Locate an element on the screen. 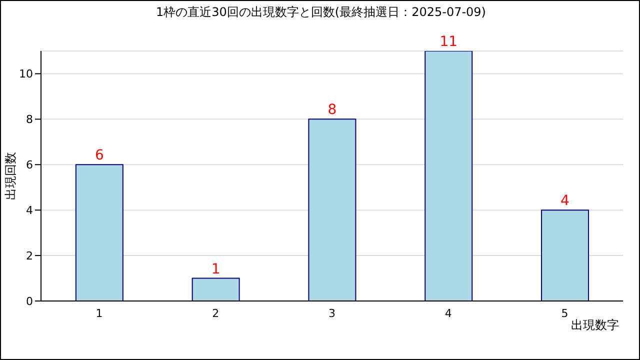 This screenshot has width=640, height=360. data-label: 1 is located at coordinates (215, 269).